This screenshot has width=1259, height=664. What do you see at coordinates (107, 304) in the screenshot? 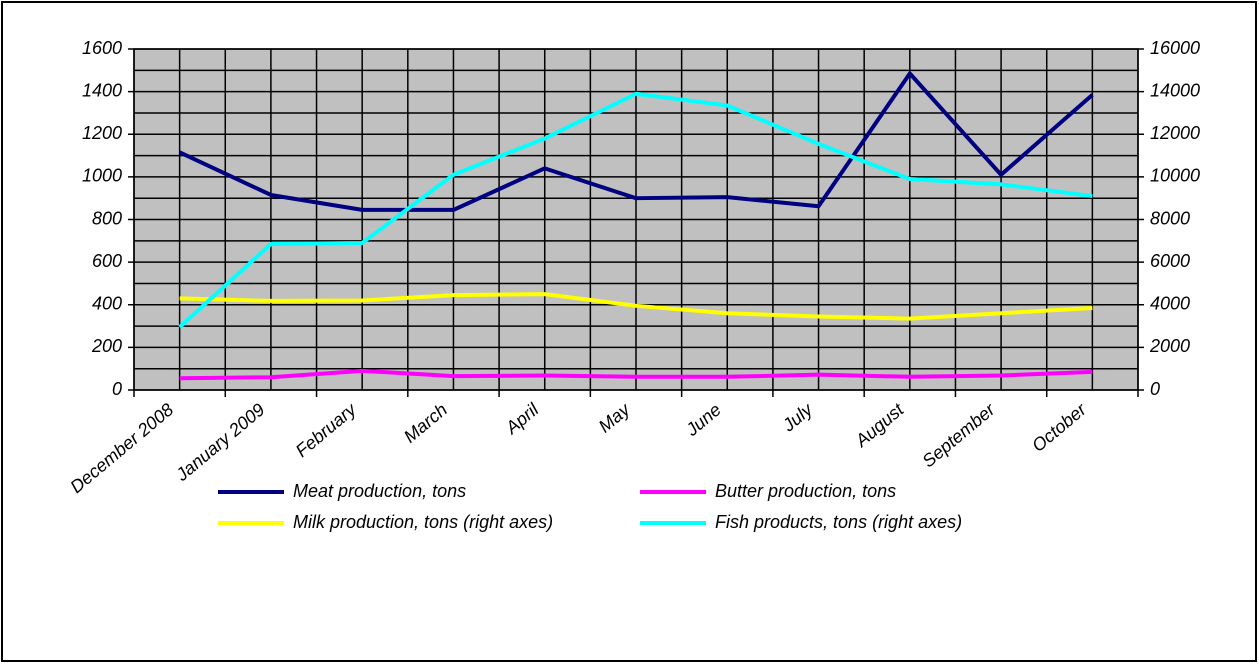
I see `y-tick-label: 400` at bounding box center [107, 304].